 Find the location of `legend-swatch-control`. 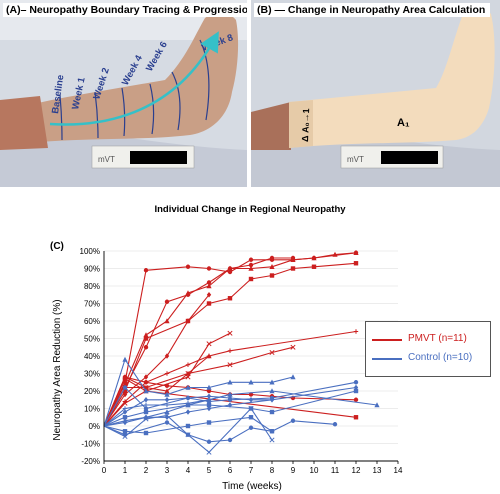

legend-swatch-control is located at coordinates (387, 359).